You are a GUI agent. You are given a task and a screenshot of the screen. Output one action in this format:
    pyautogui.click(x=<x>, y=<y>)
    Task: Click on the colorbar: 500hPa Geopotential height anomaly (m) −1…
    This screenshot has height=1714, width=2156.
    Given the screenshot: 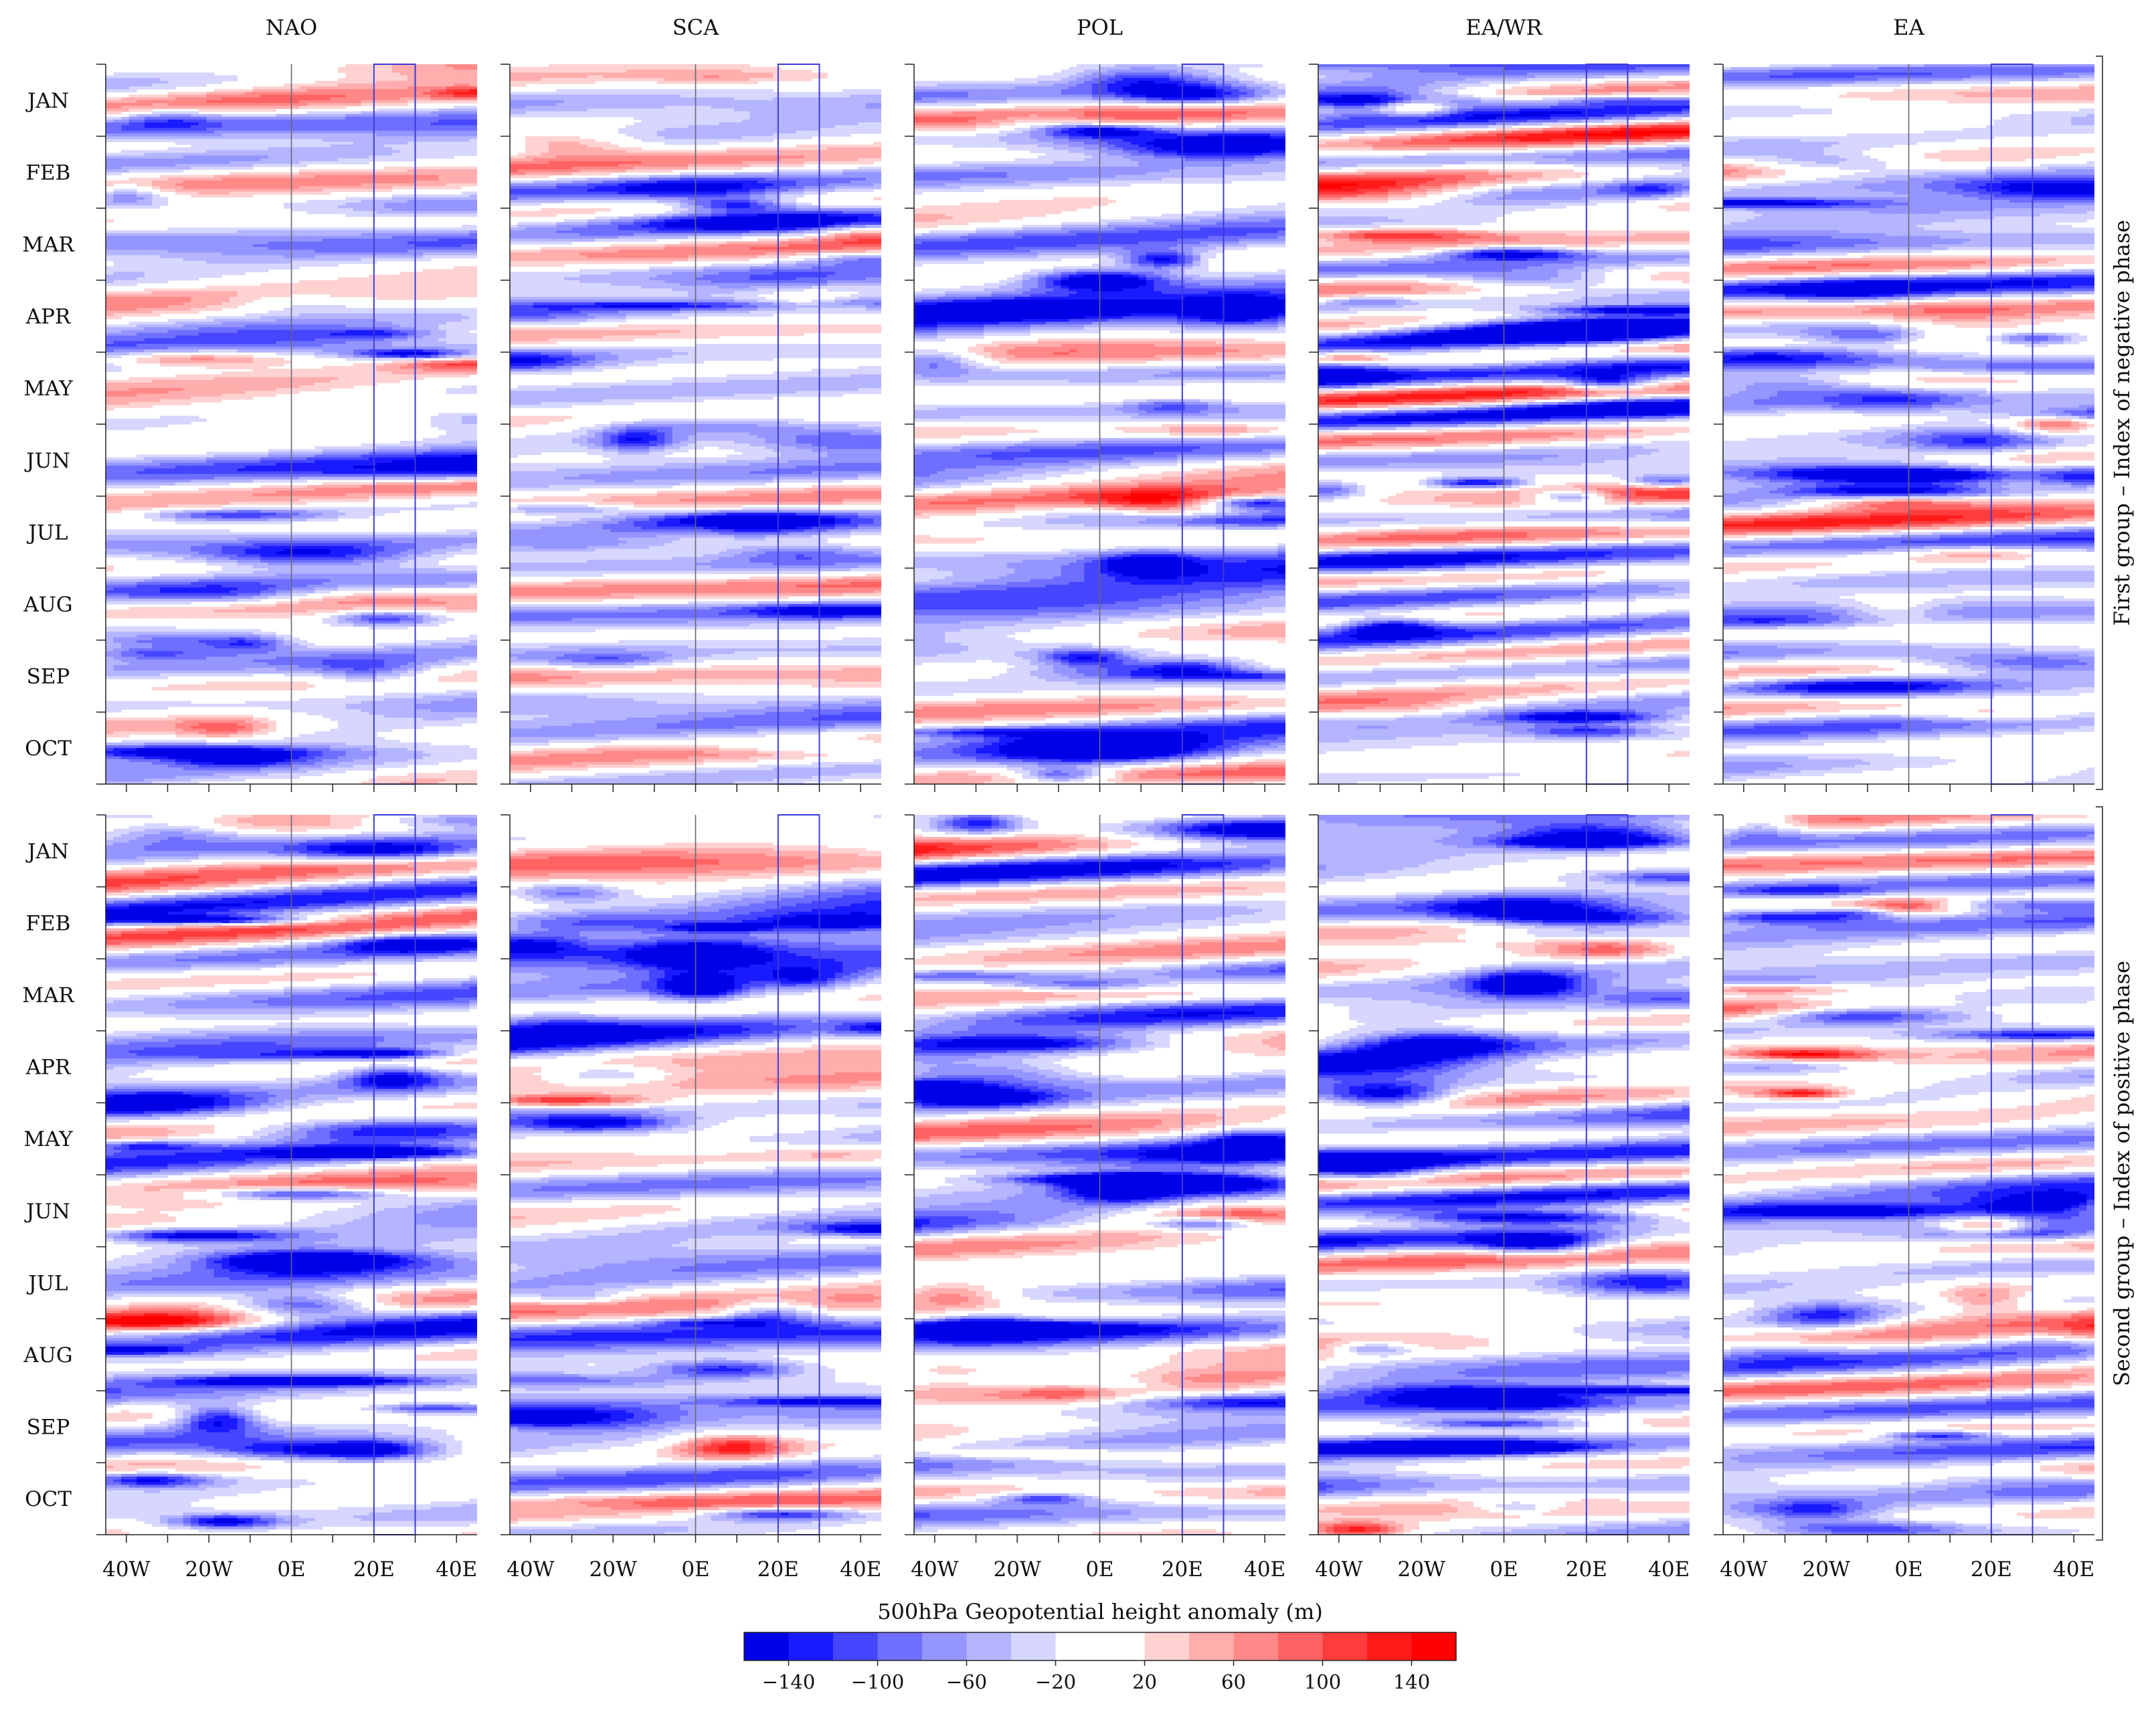 What is the action you would take?
    pyautogui.click(x=1100, y=1646)
    